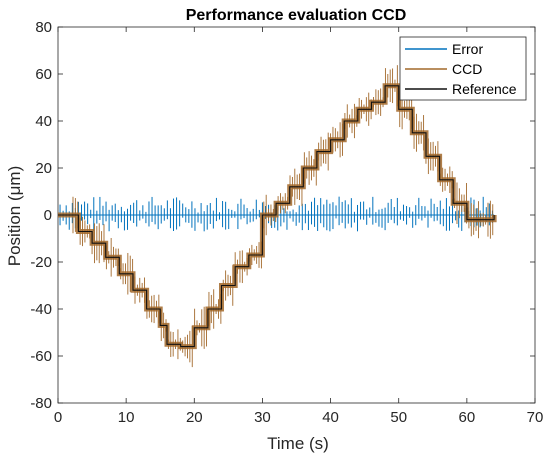 The image size is (550, 459). I want to click on chart-title: Performance evaluation CCD, so click(296, 15).